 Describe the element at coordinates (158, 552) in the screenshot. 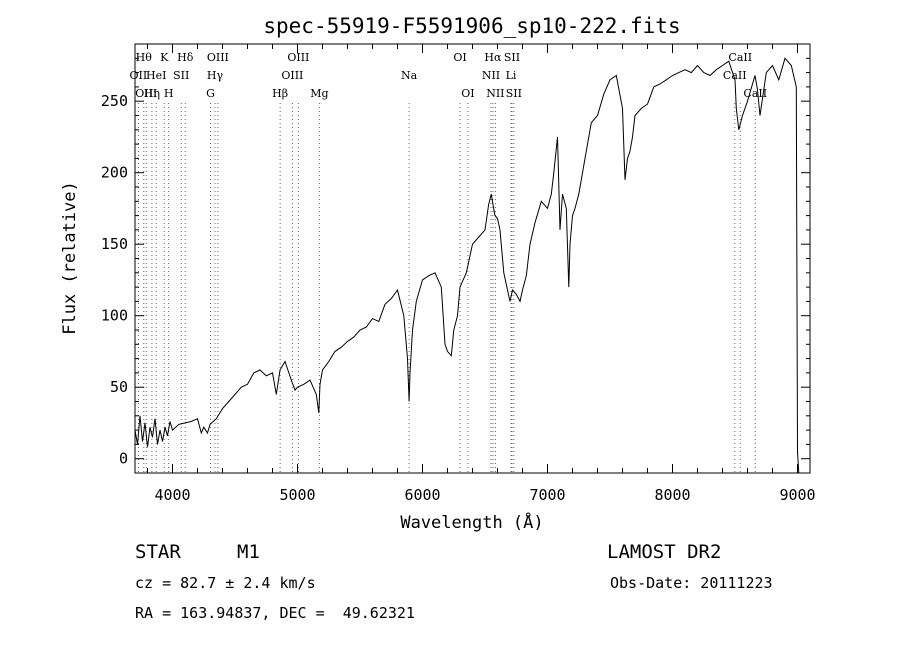

I see `object-class: STAR` at that location.